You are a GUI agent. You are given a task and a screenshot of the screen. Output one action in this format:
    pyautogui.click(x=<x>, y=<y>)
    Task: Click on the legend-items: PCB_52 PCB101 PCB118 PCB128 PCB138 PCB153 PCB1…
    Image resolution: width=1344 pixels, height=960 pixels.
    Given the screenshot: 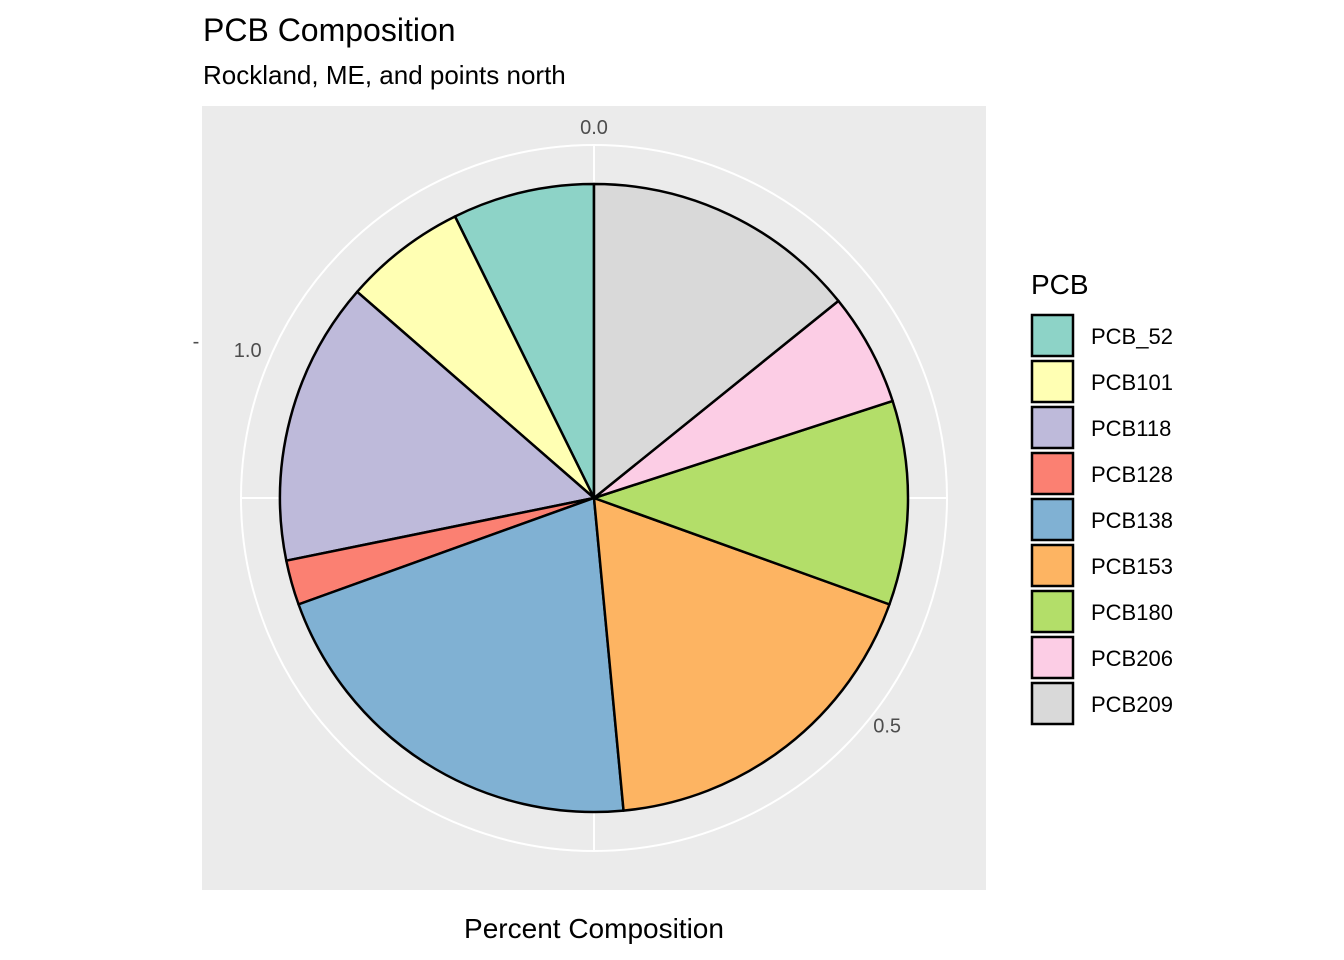 What is the action you would take?
    pyautogui.click(x=1101, y=519)
    